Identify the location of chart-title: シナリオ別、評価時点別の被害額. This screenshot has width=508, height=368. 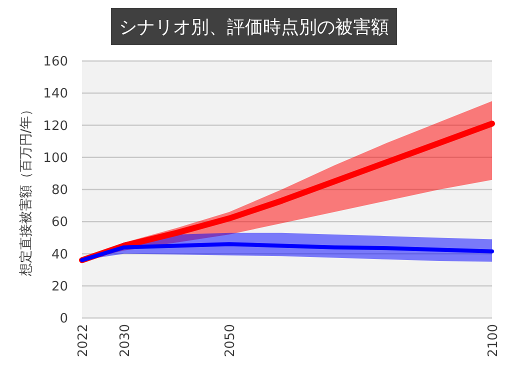
(254, 27).